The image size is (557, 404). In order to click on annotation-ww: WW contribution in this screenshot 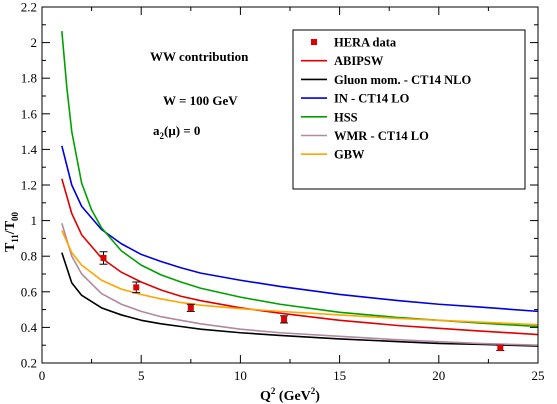, I will do `click(199, 56)`.